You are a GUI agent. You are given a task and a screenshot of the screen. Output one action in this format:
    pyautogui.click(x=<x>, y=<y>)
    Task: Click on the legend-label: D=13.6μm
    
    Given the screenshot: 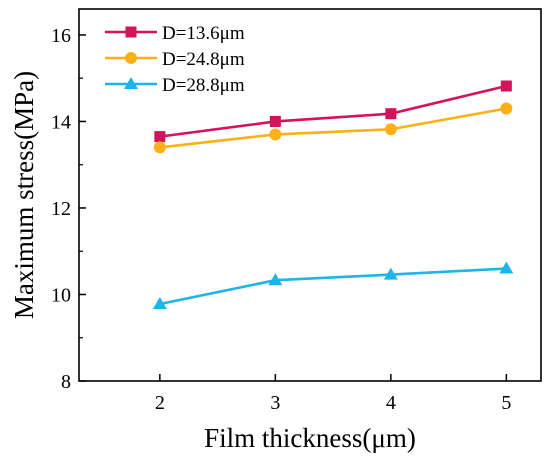 What is the action you would take?
    pyautogui.click(x=203, y=33)
    